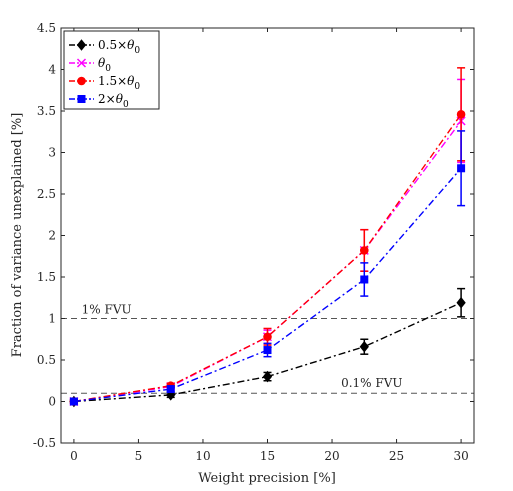 This screenshot has width=513, height=491. I want to click on legend-entry-label: 1.5×θ0, so click(119, 83).